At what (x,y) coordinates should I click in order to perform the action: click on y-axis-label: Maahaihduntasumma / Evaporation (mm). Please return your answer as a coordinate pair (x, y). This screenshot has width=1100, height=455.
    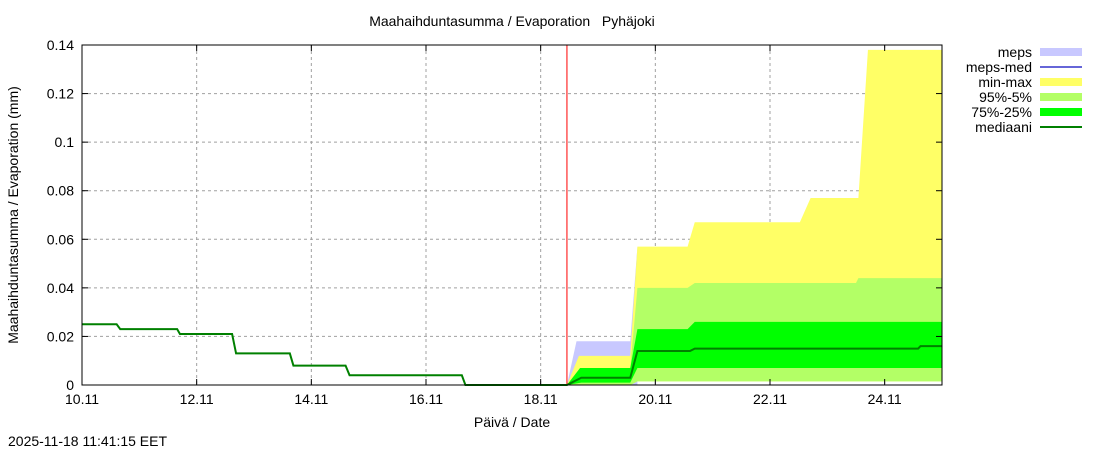
    Looking at the image, I should click on (13, 215).